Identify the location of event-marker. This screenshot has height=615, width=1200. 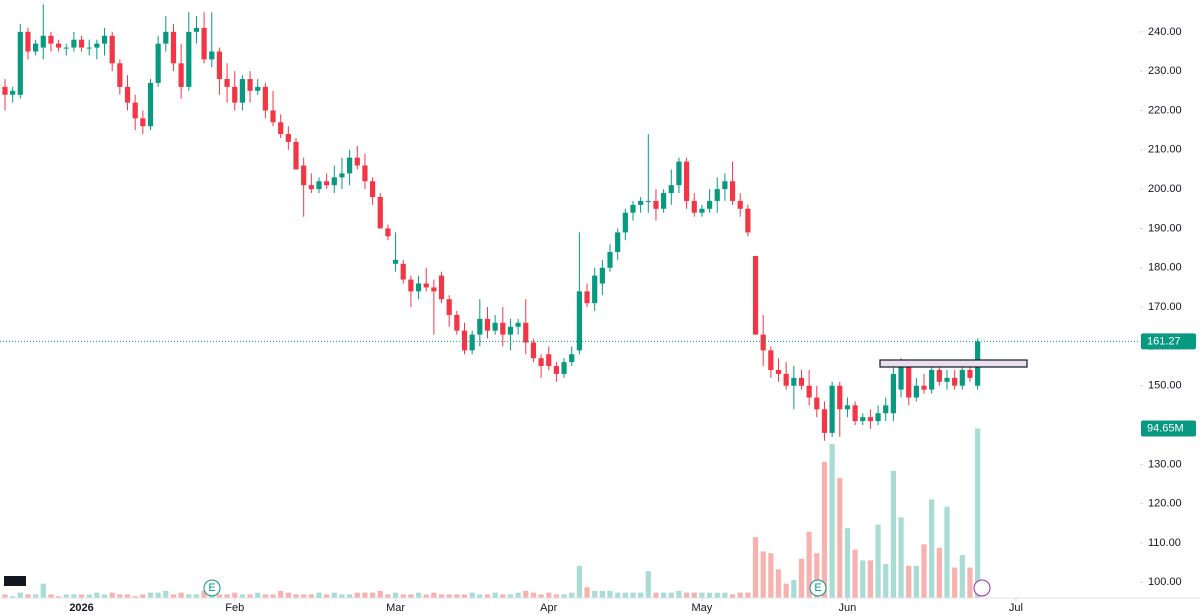
(982, 588).